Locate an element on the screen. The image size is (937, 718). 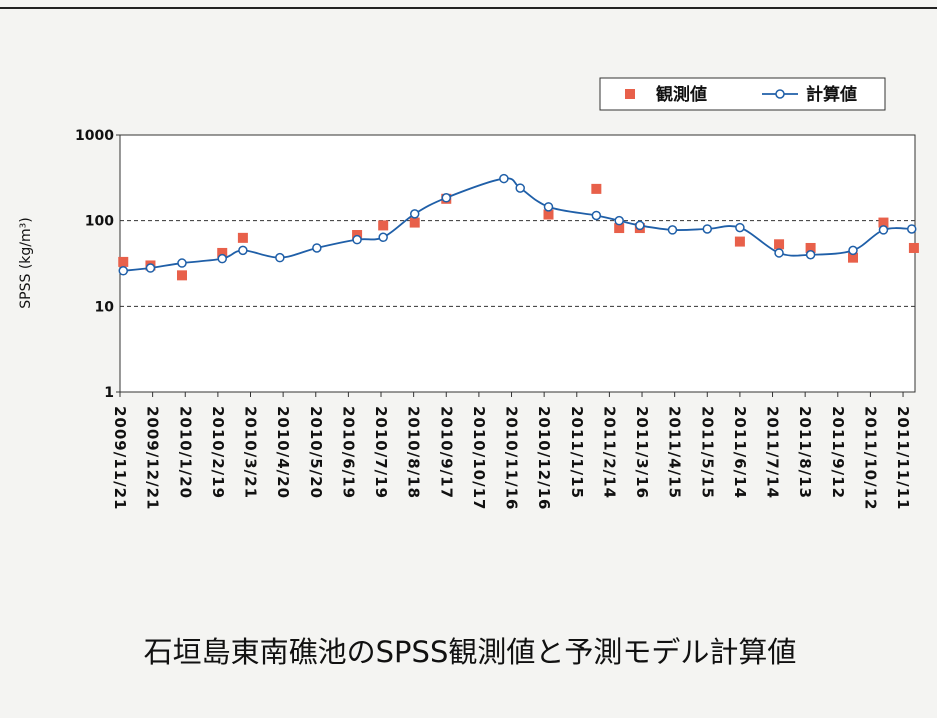
x-tick-label: 2010/1/20 is located at coordinates (185, 452).